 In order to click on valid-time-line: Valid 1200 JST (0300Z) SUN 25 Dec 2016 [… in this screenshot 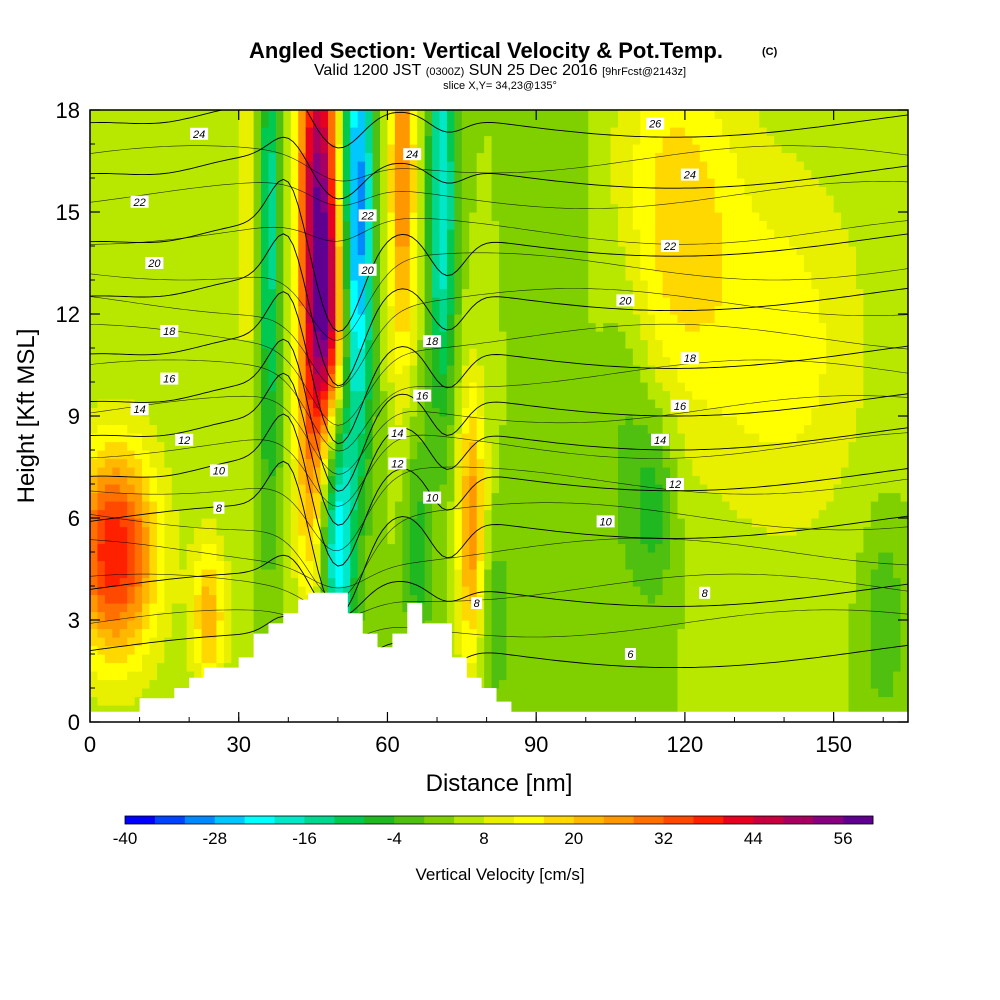, I will do `click(500, 70)`.